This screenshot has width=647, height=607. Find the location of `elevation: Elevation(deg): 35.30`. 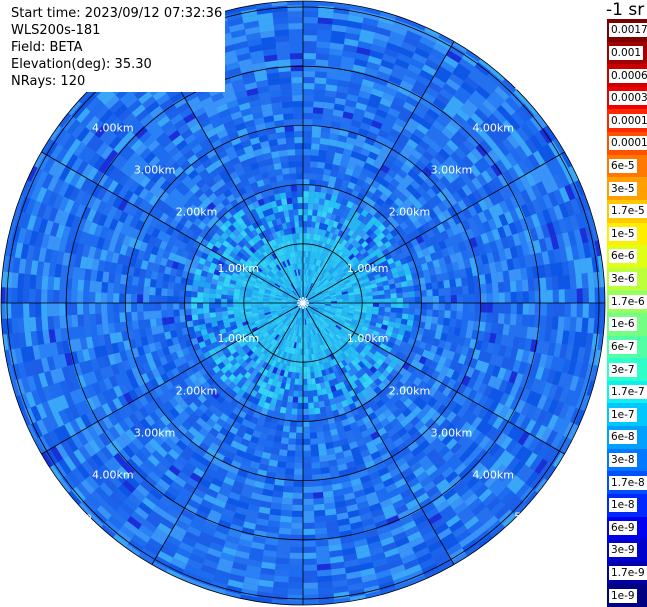

elevation: Elevation(deg): 35.30 is located at coordinates (81, 64).